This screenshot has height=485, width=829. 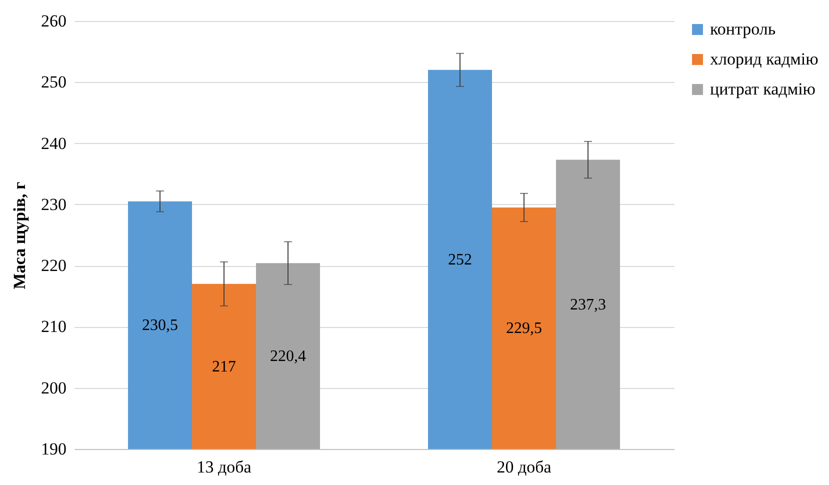 I want to click on data-label: 217, so click(x=224, y=367).